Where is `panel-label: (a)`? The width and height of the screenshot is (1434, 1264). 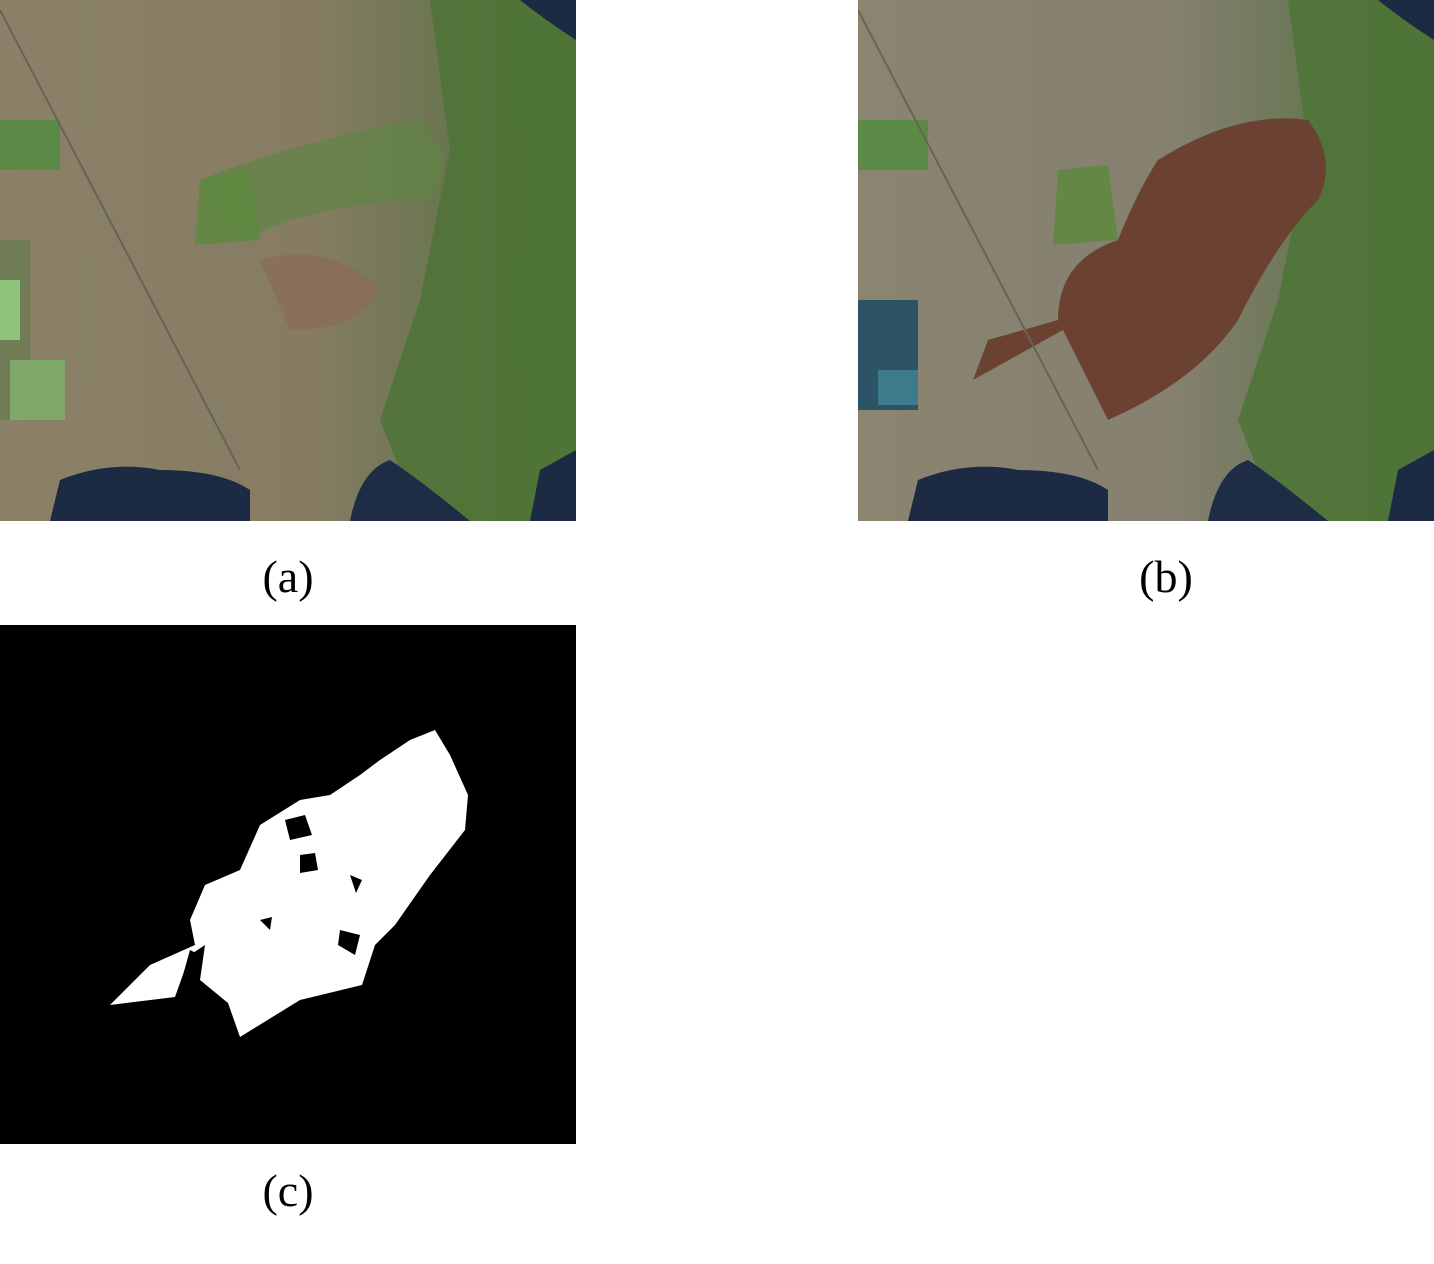
panel-label: (a) is located at coordinates (288, 576).